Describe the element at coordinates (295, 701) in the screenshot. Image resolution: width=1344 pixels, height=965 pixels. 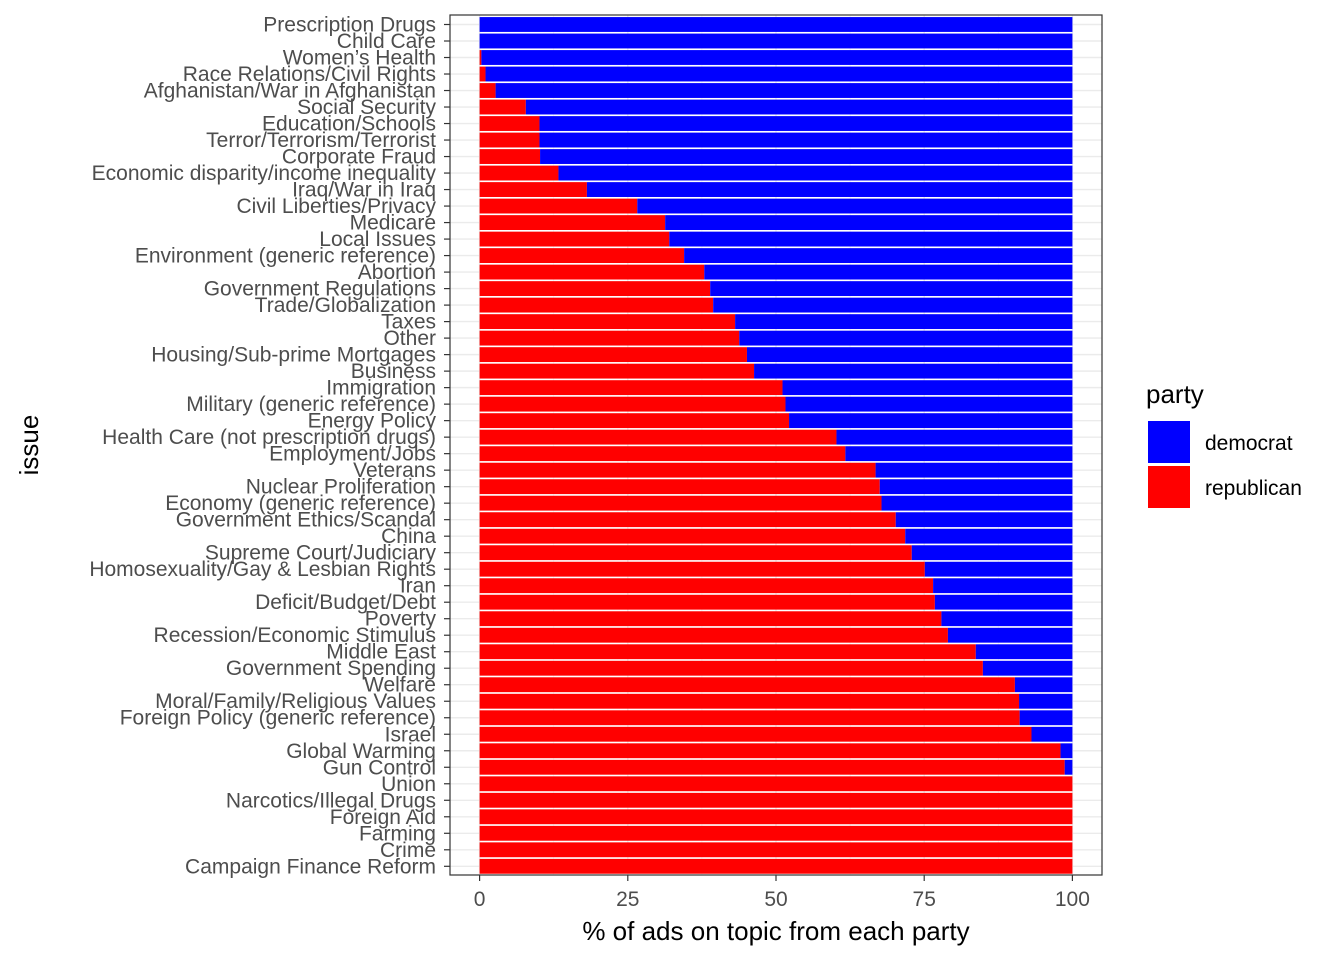
I see `y-tick-label: Moral/Family/Religious Values` at that location.